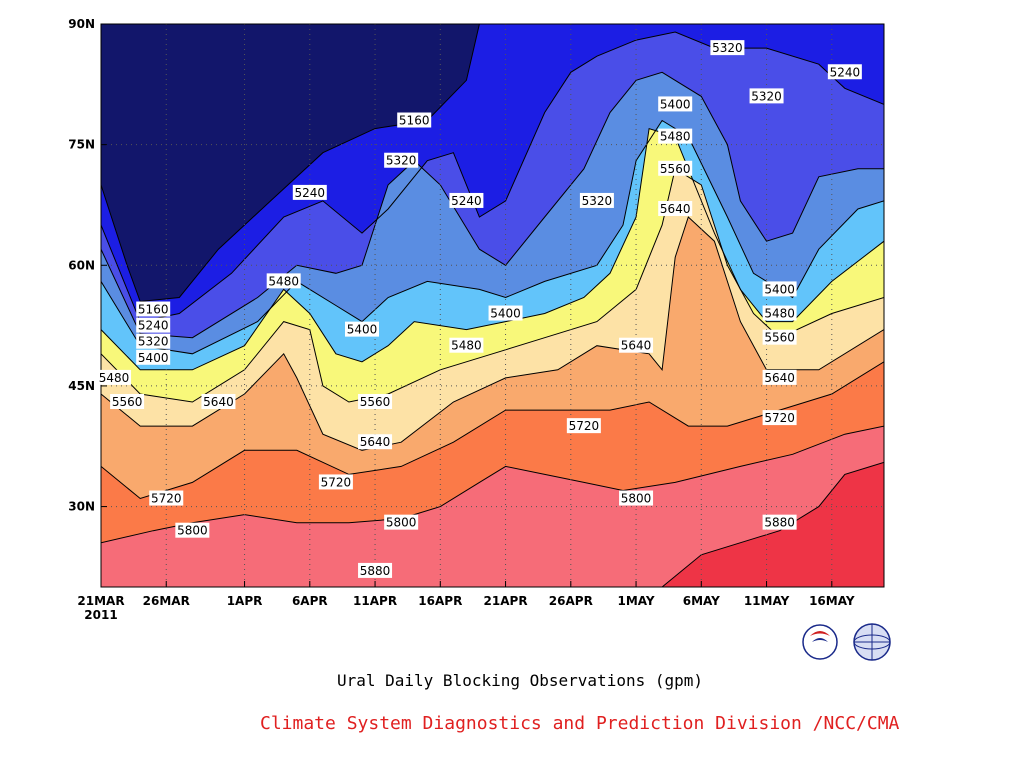 This screenshot has width=1024, height=768. I want to click on x-tick-label: 21APR, so click(506, 601).